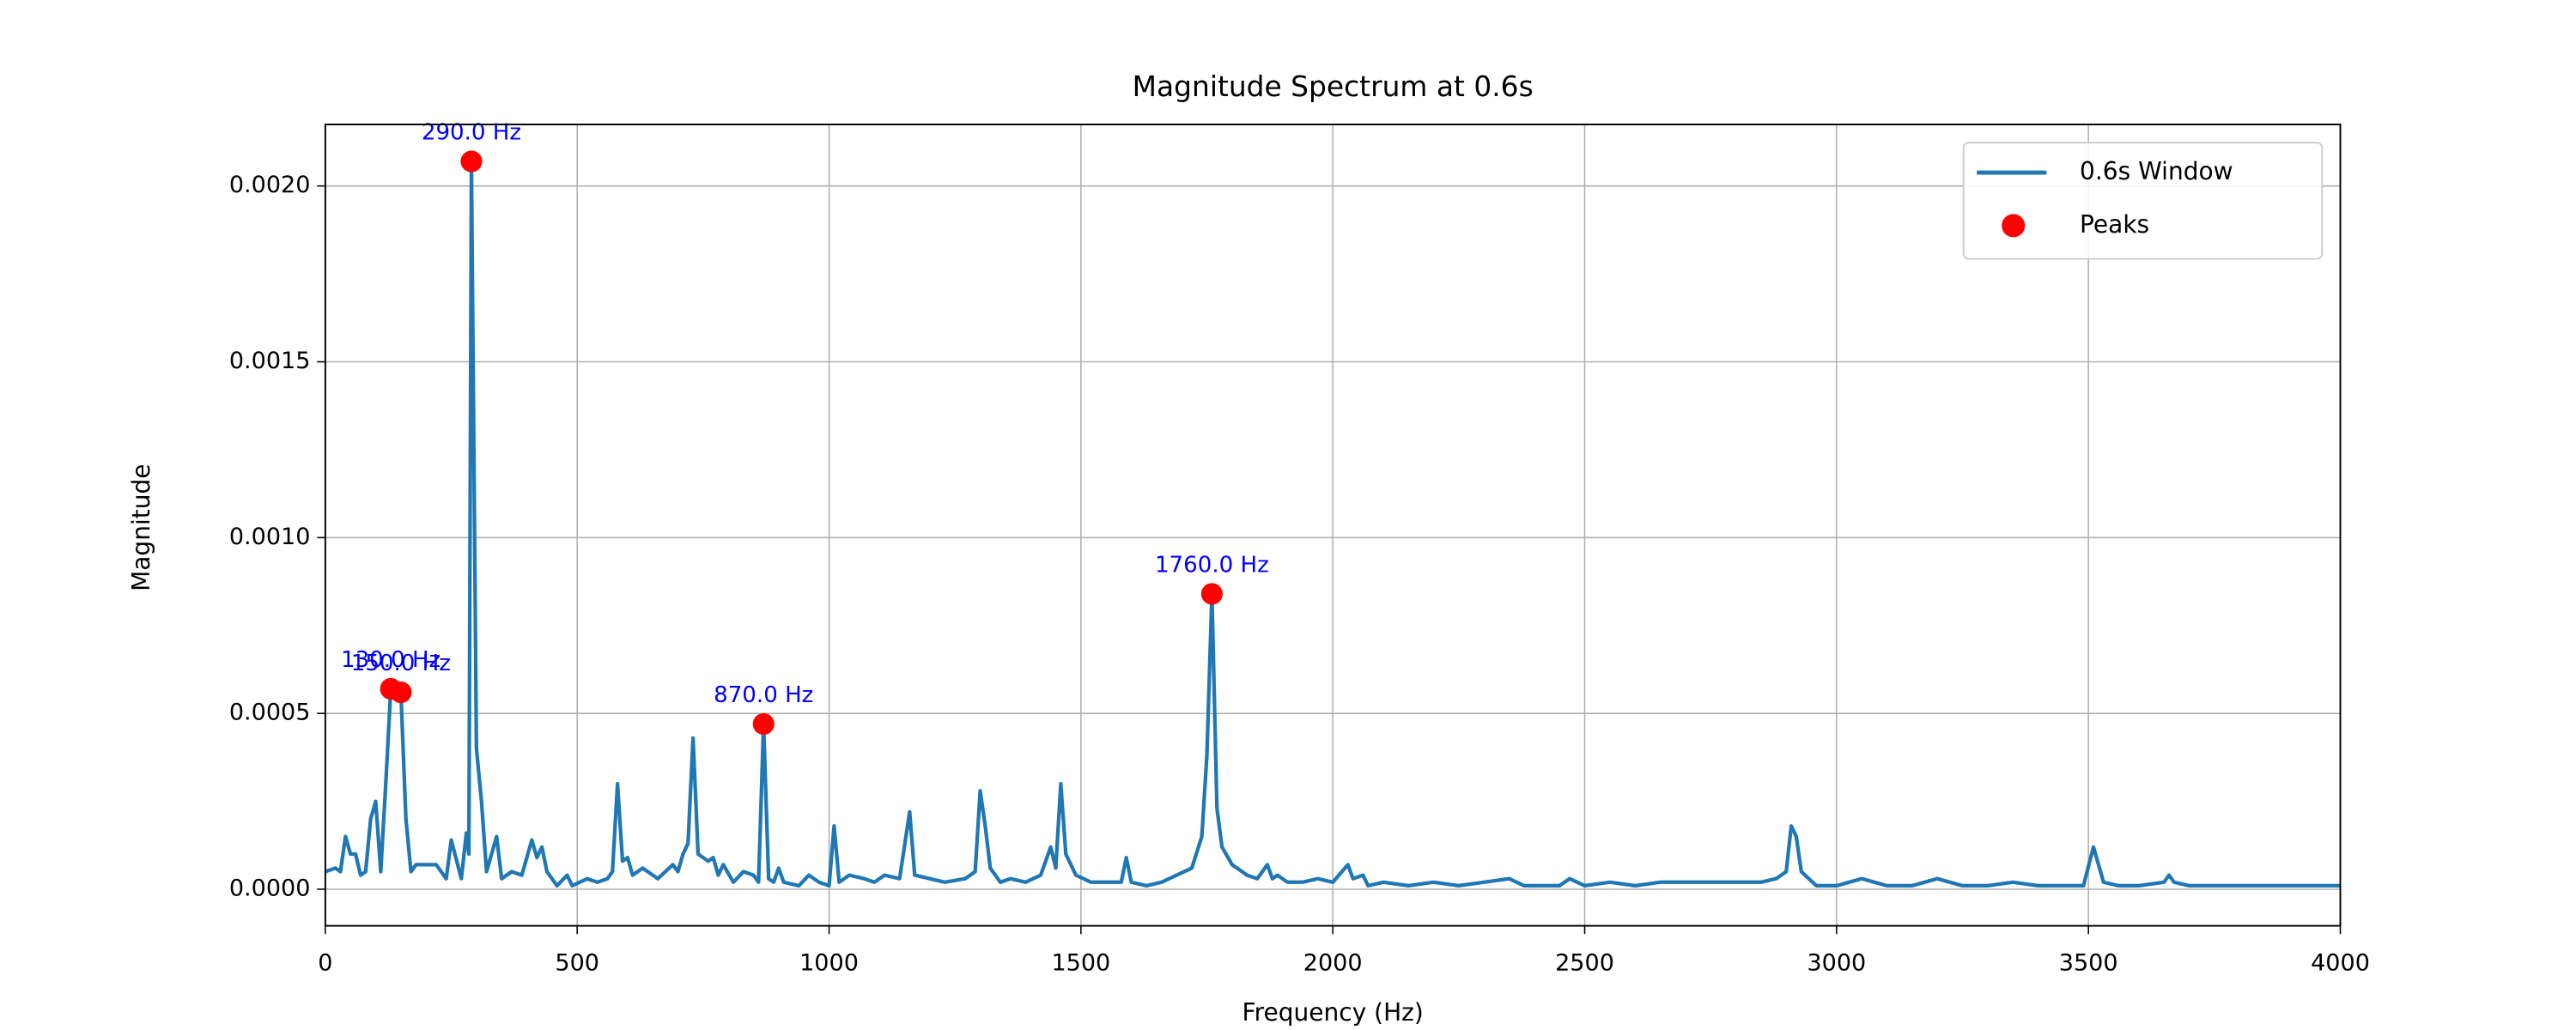 The width and height of the screenshot is (2576, 1030). What do you see at coordinates (2156, 171) in the screenshot?
I see `legend-label: 0.6s Window` at bounding box center [2156, 171].